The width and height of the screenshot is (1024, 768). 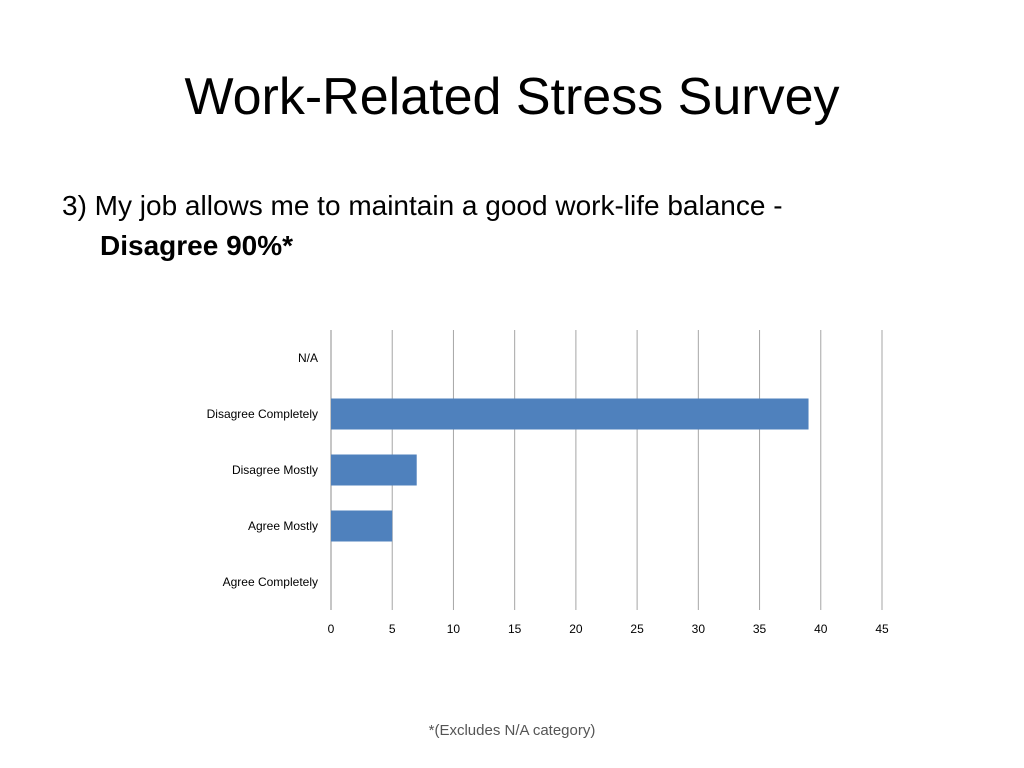 I want to click on x-tick-label: 0, so click(x=331, y=629).